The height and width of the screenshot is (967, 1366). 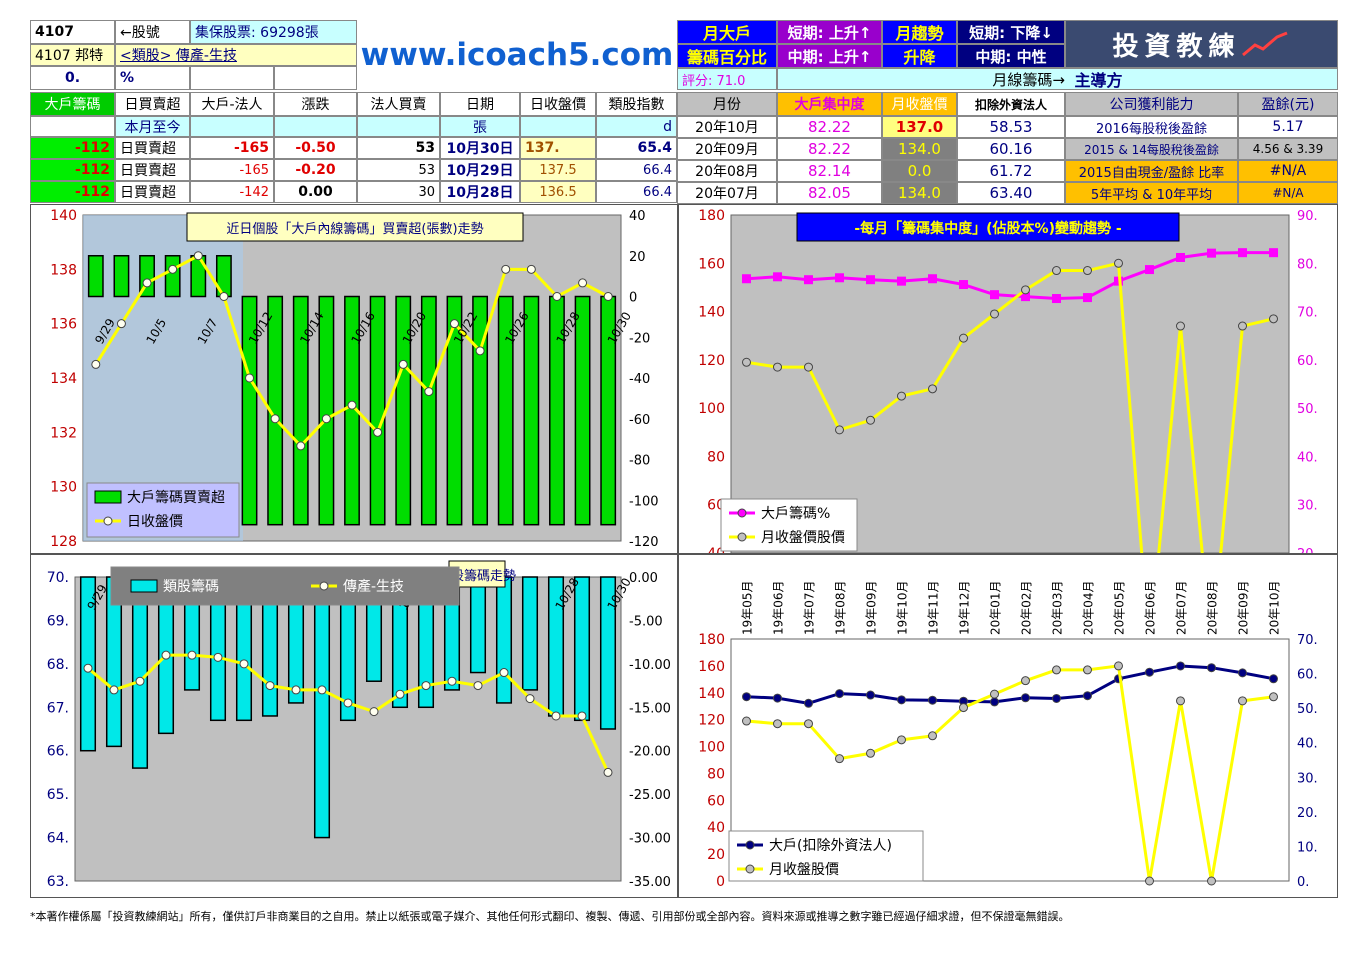 I want to click on y-tick-right: -25.00, so click(x=650, y=795).